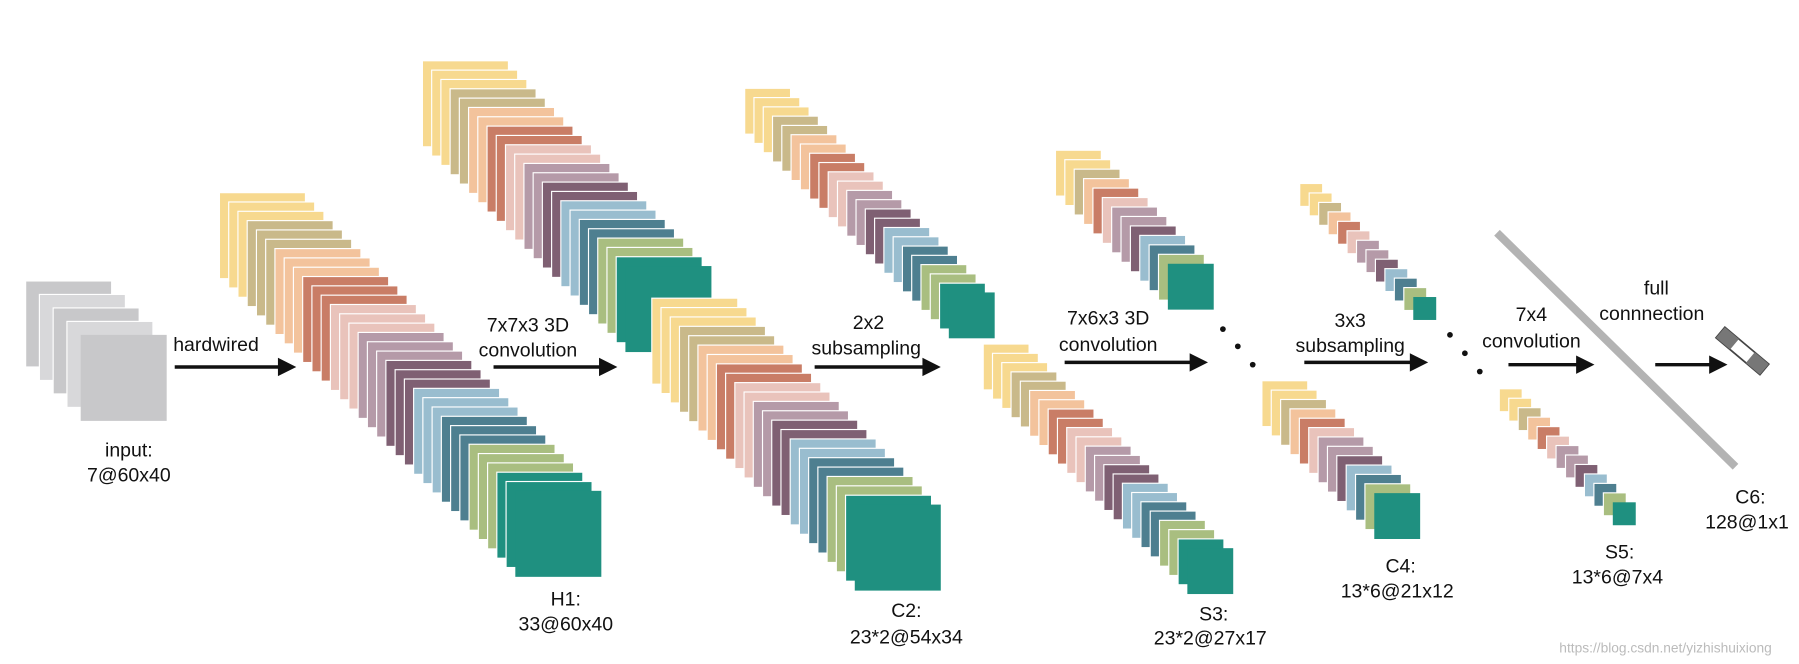  What do you see at coordinates (1349, 321) in the screenshot?
I see `operation-label: 3x3` at bounding box center [1349, 321].